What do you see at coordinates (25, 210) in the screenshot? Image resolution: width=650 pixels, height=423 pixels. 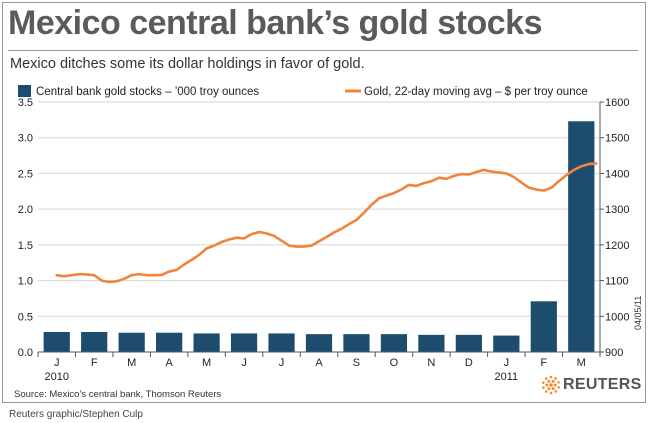 I see `left-tick-label: 2.0` at bounding box center [25, 210].